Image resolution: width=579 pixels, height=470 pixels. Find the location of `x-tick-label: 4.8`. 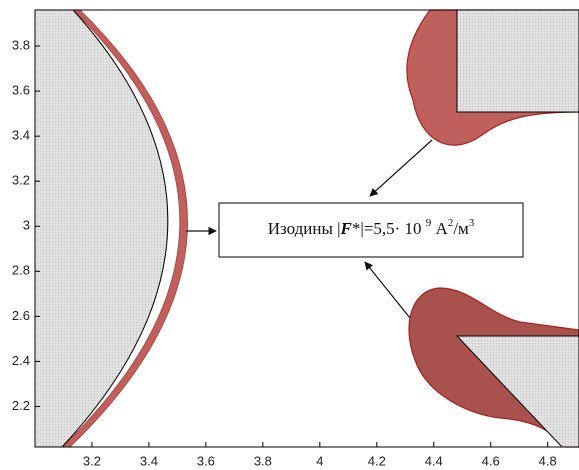

x-tick-label: 4.8 is located at coordinates (548, 460).